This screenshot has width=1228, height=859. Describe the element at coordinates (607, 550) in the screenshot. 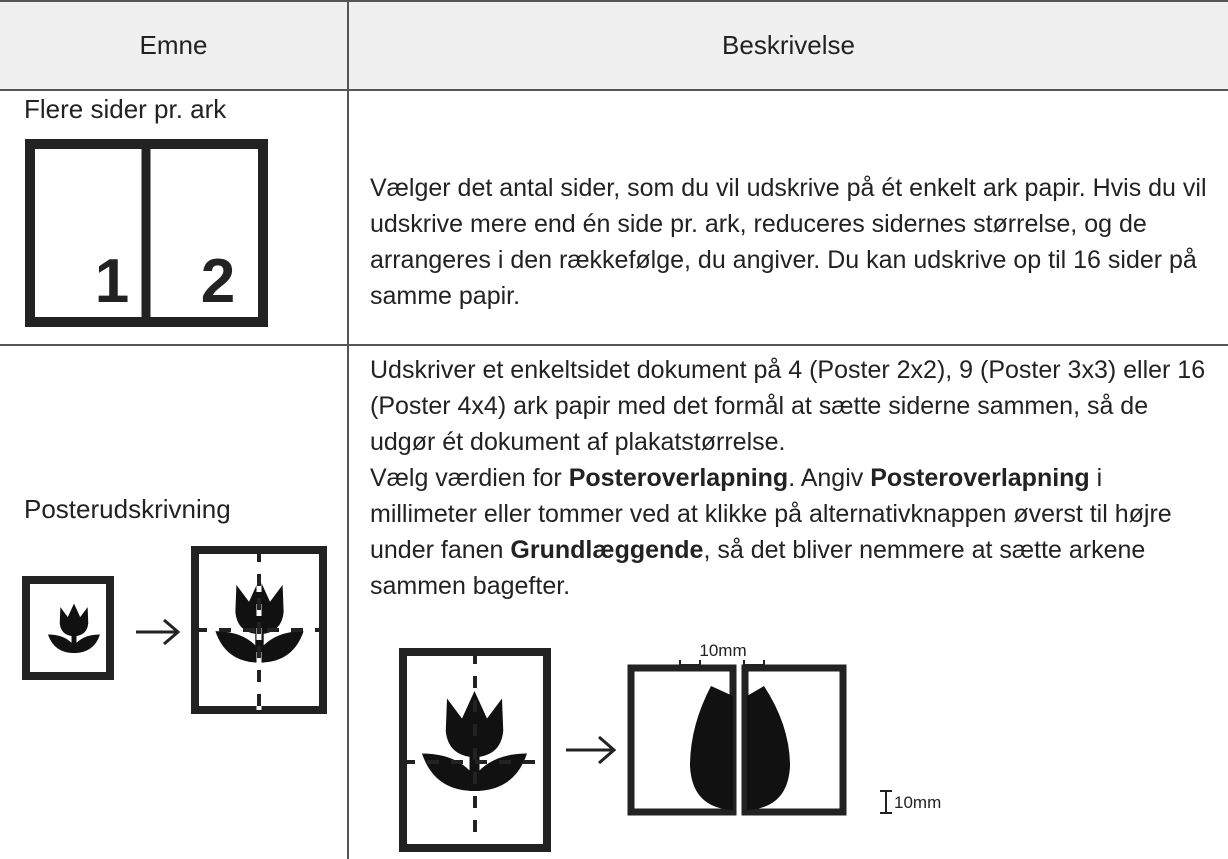

I see `term: Grundlæggende` at that location.